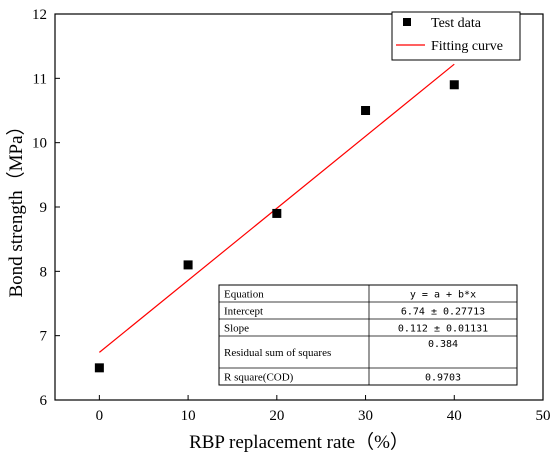 This screenshot has width=550, height=461. I want to click on fit-table-value: 6.74 ± 0.27713, so click(443, 312).